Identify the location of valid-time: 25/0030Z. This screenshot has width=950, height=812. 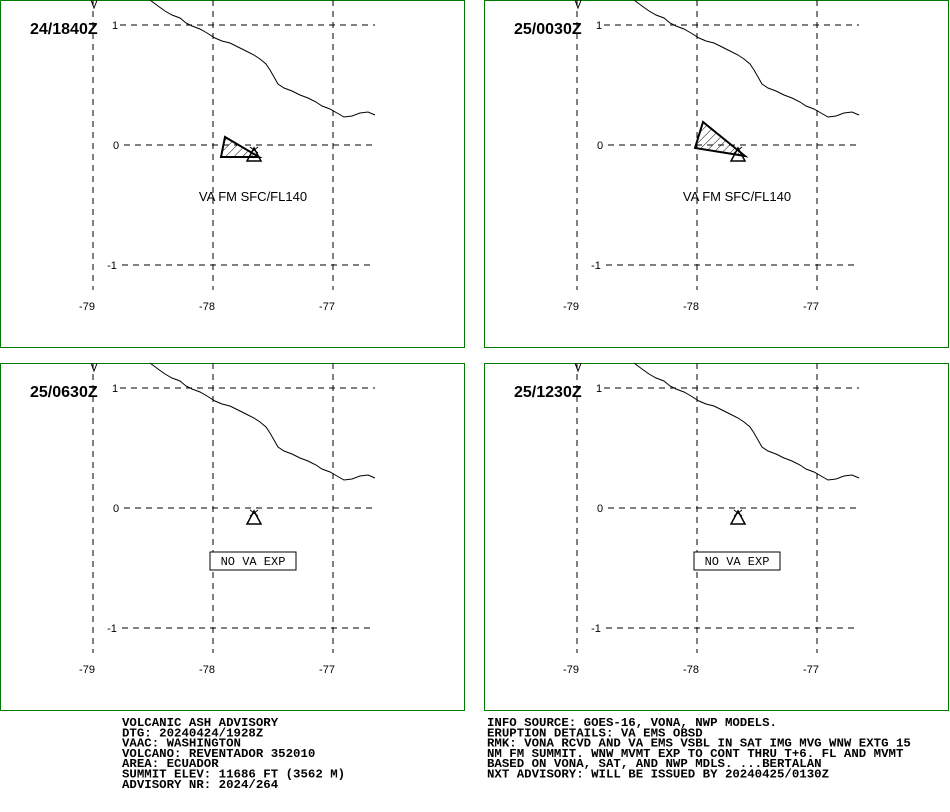
(548, 29).